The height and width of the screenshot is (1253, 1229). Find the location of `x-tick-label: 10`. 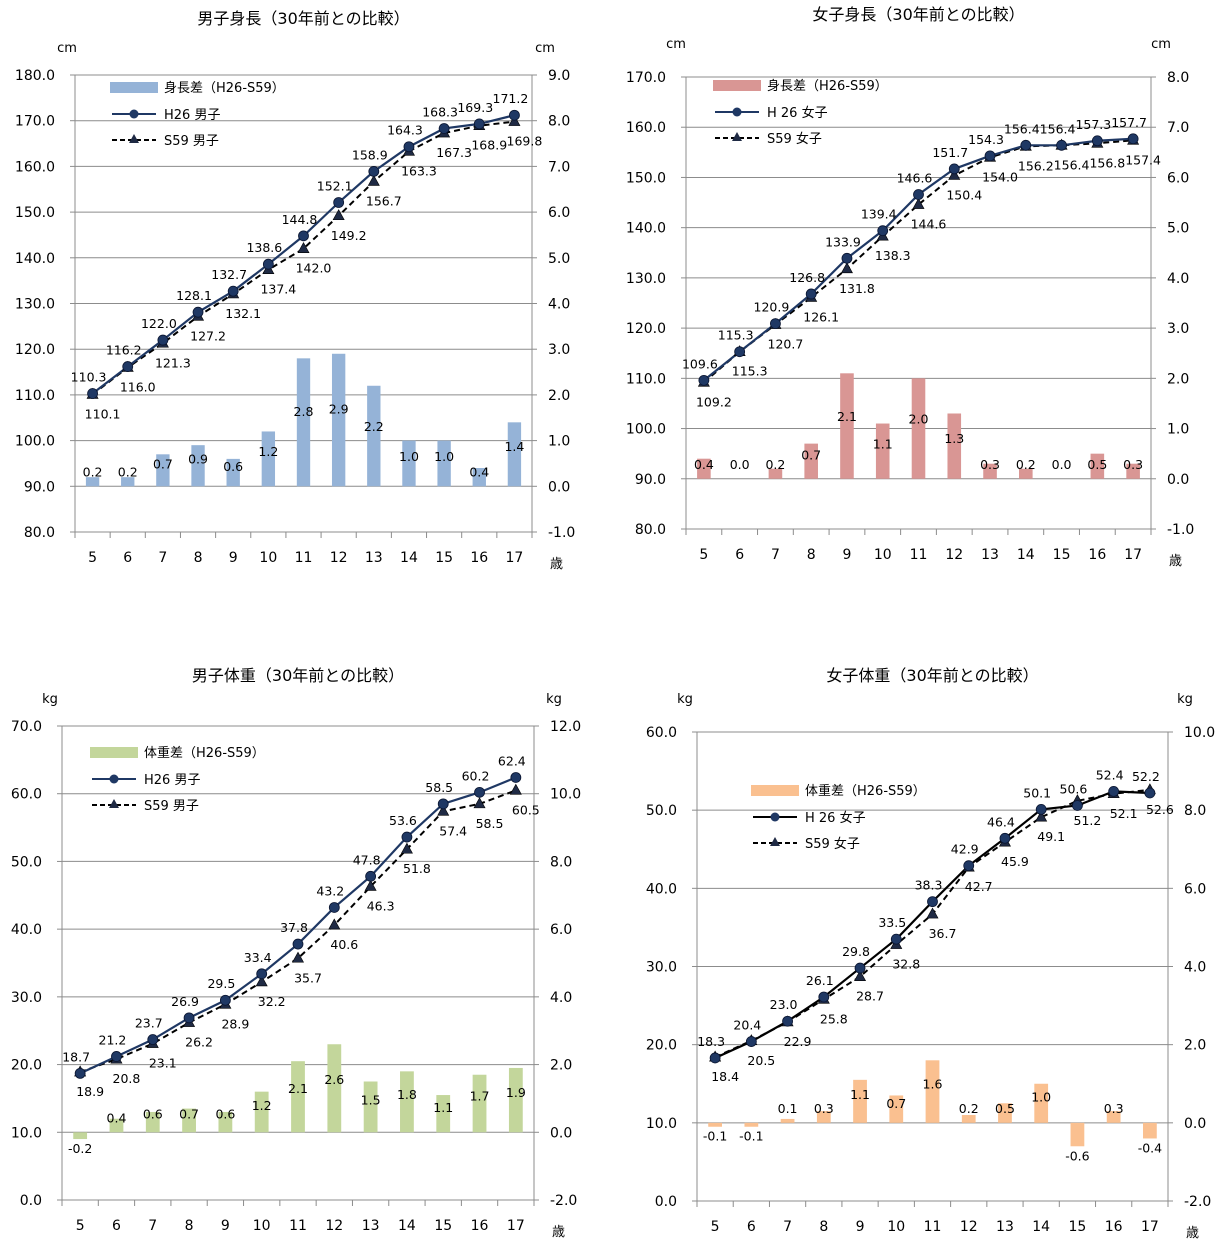

x-tick-label: 10 is located at coordinates (268, 558).